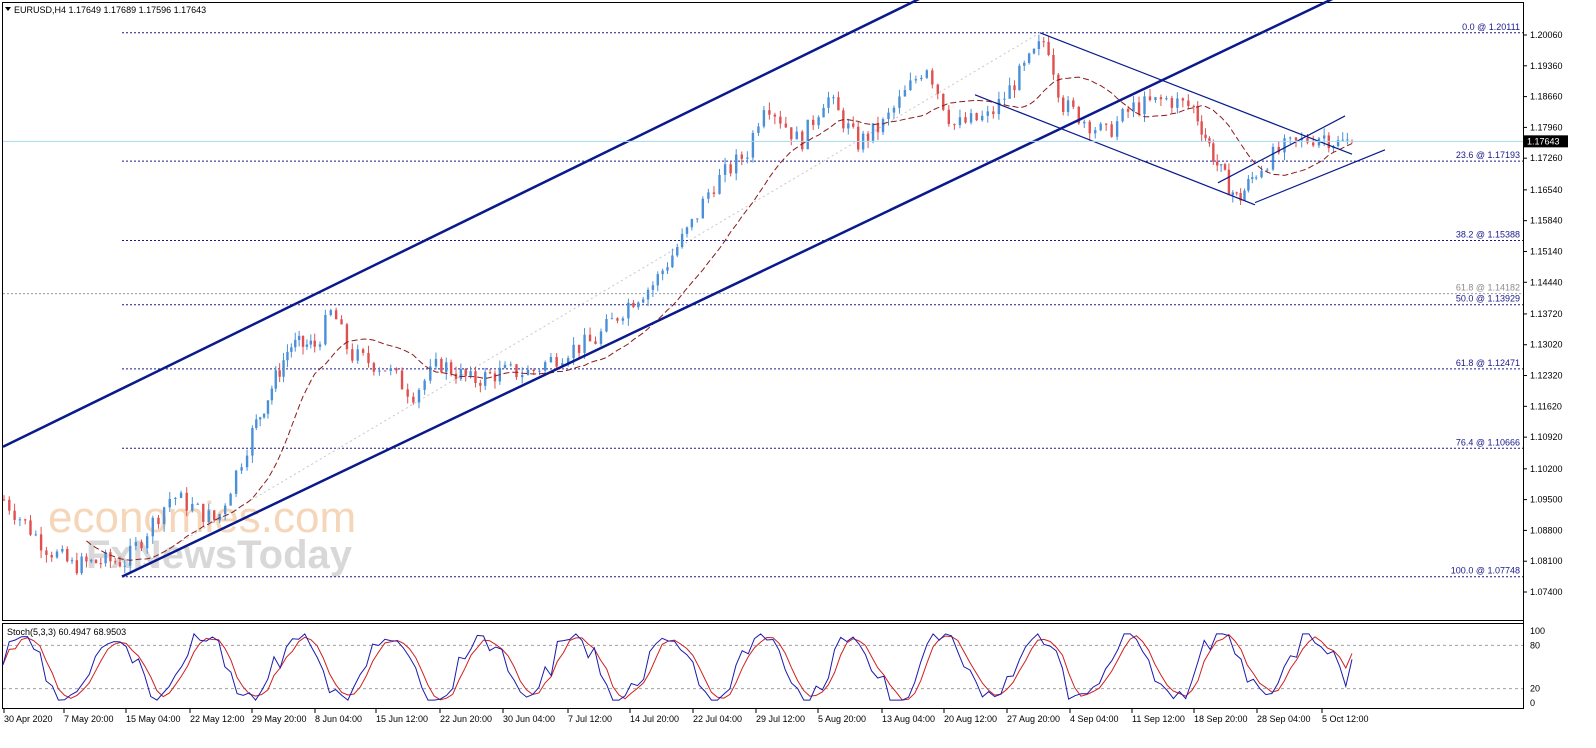 Image resolution: width=1596 pixels, height=748 pixels. I want to click on symbol-dropdown-icon, so click(8, 9).